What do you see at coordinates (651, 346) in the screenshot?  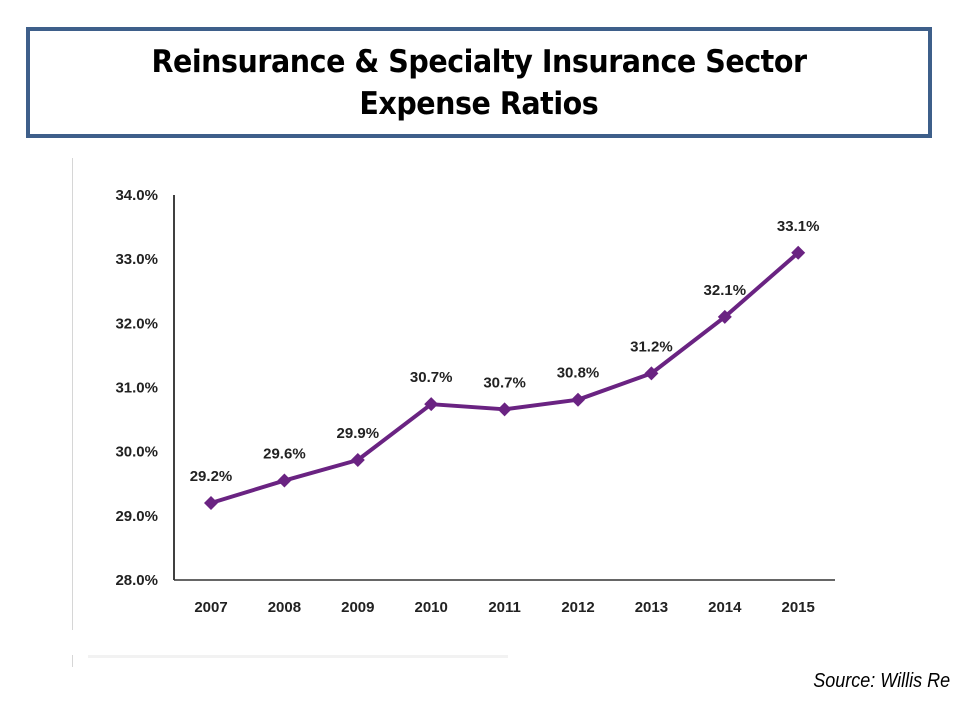 I see `data-label: 31.2%` at bounding box center [651, 346].